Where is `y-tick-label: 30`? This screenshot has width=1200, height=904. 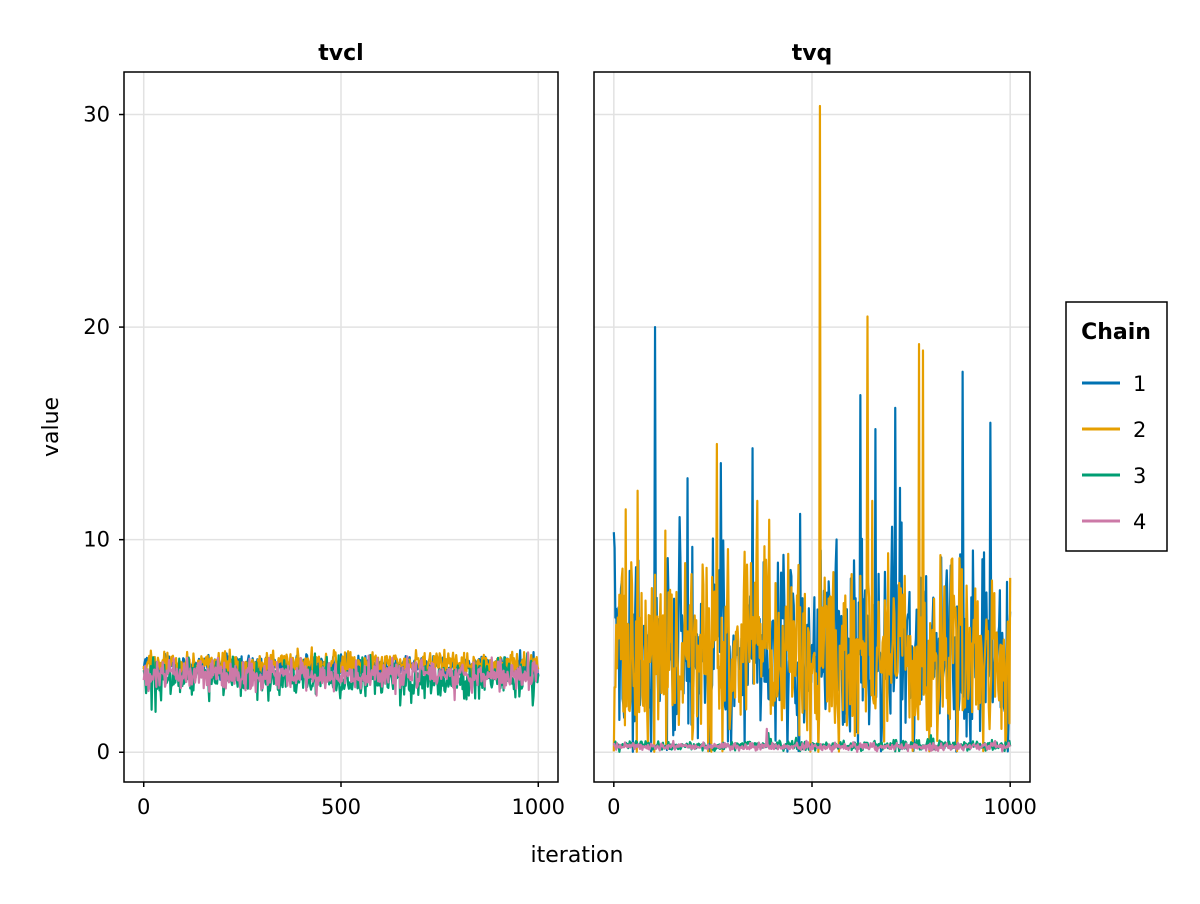 y-tick-label: 30 is located at coordinates (96, 115).